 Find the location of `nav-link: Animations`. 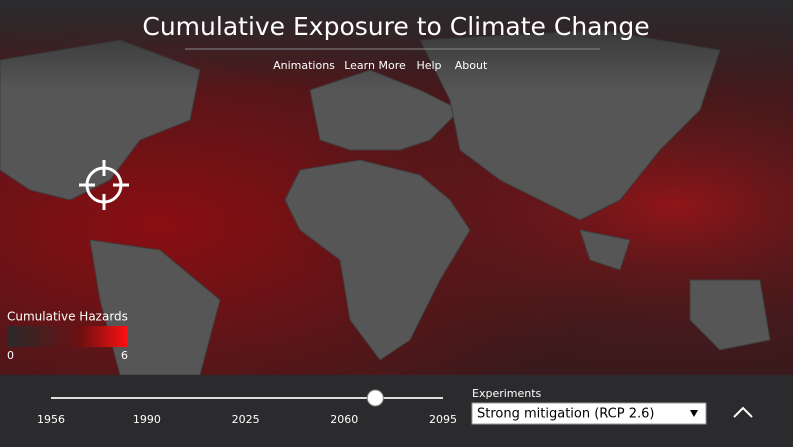

nav-link: Animations is located at coordinates (304, 65).